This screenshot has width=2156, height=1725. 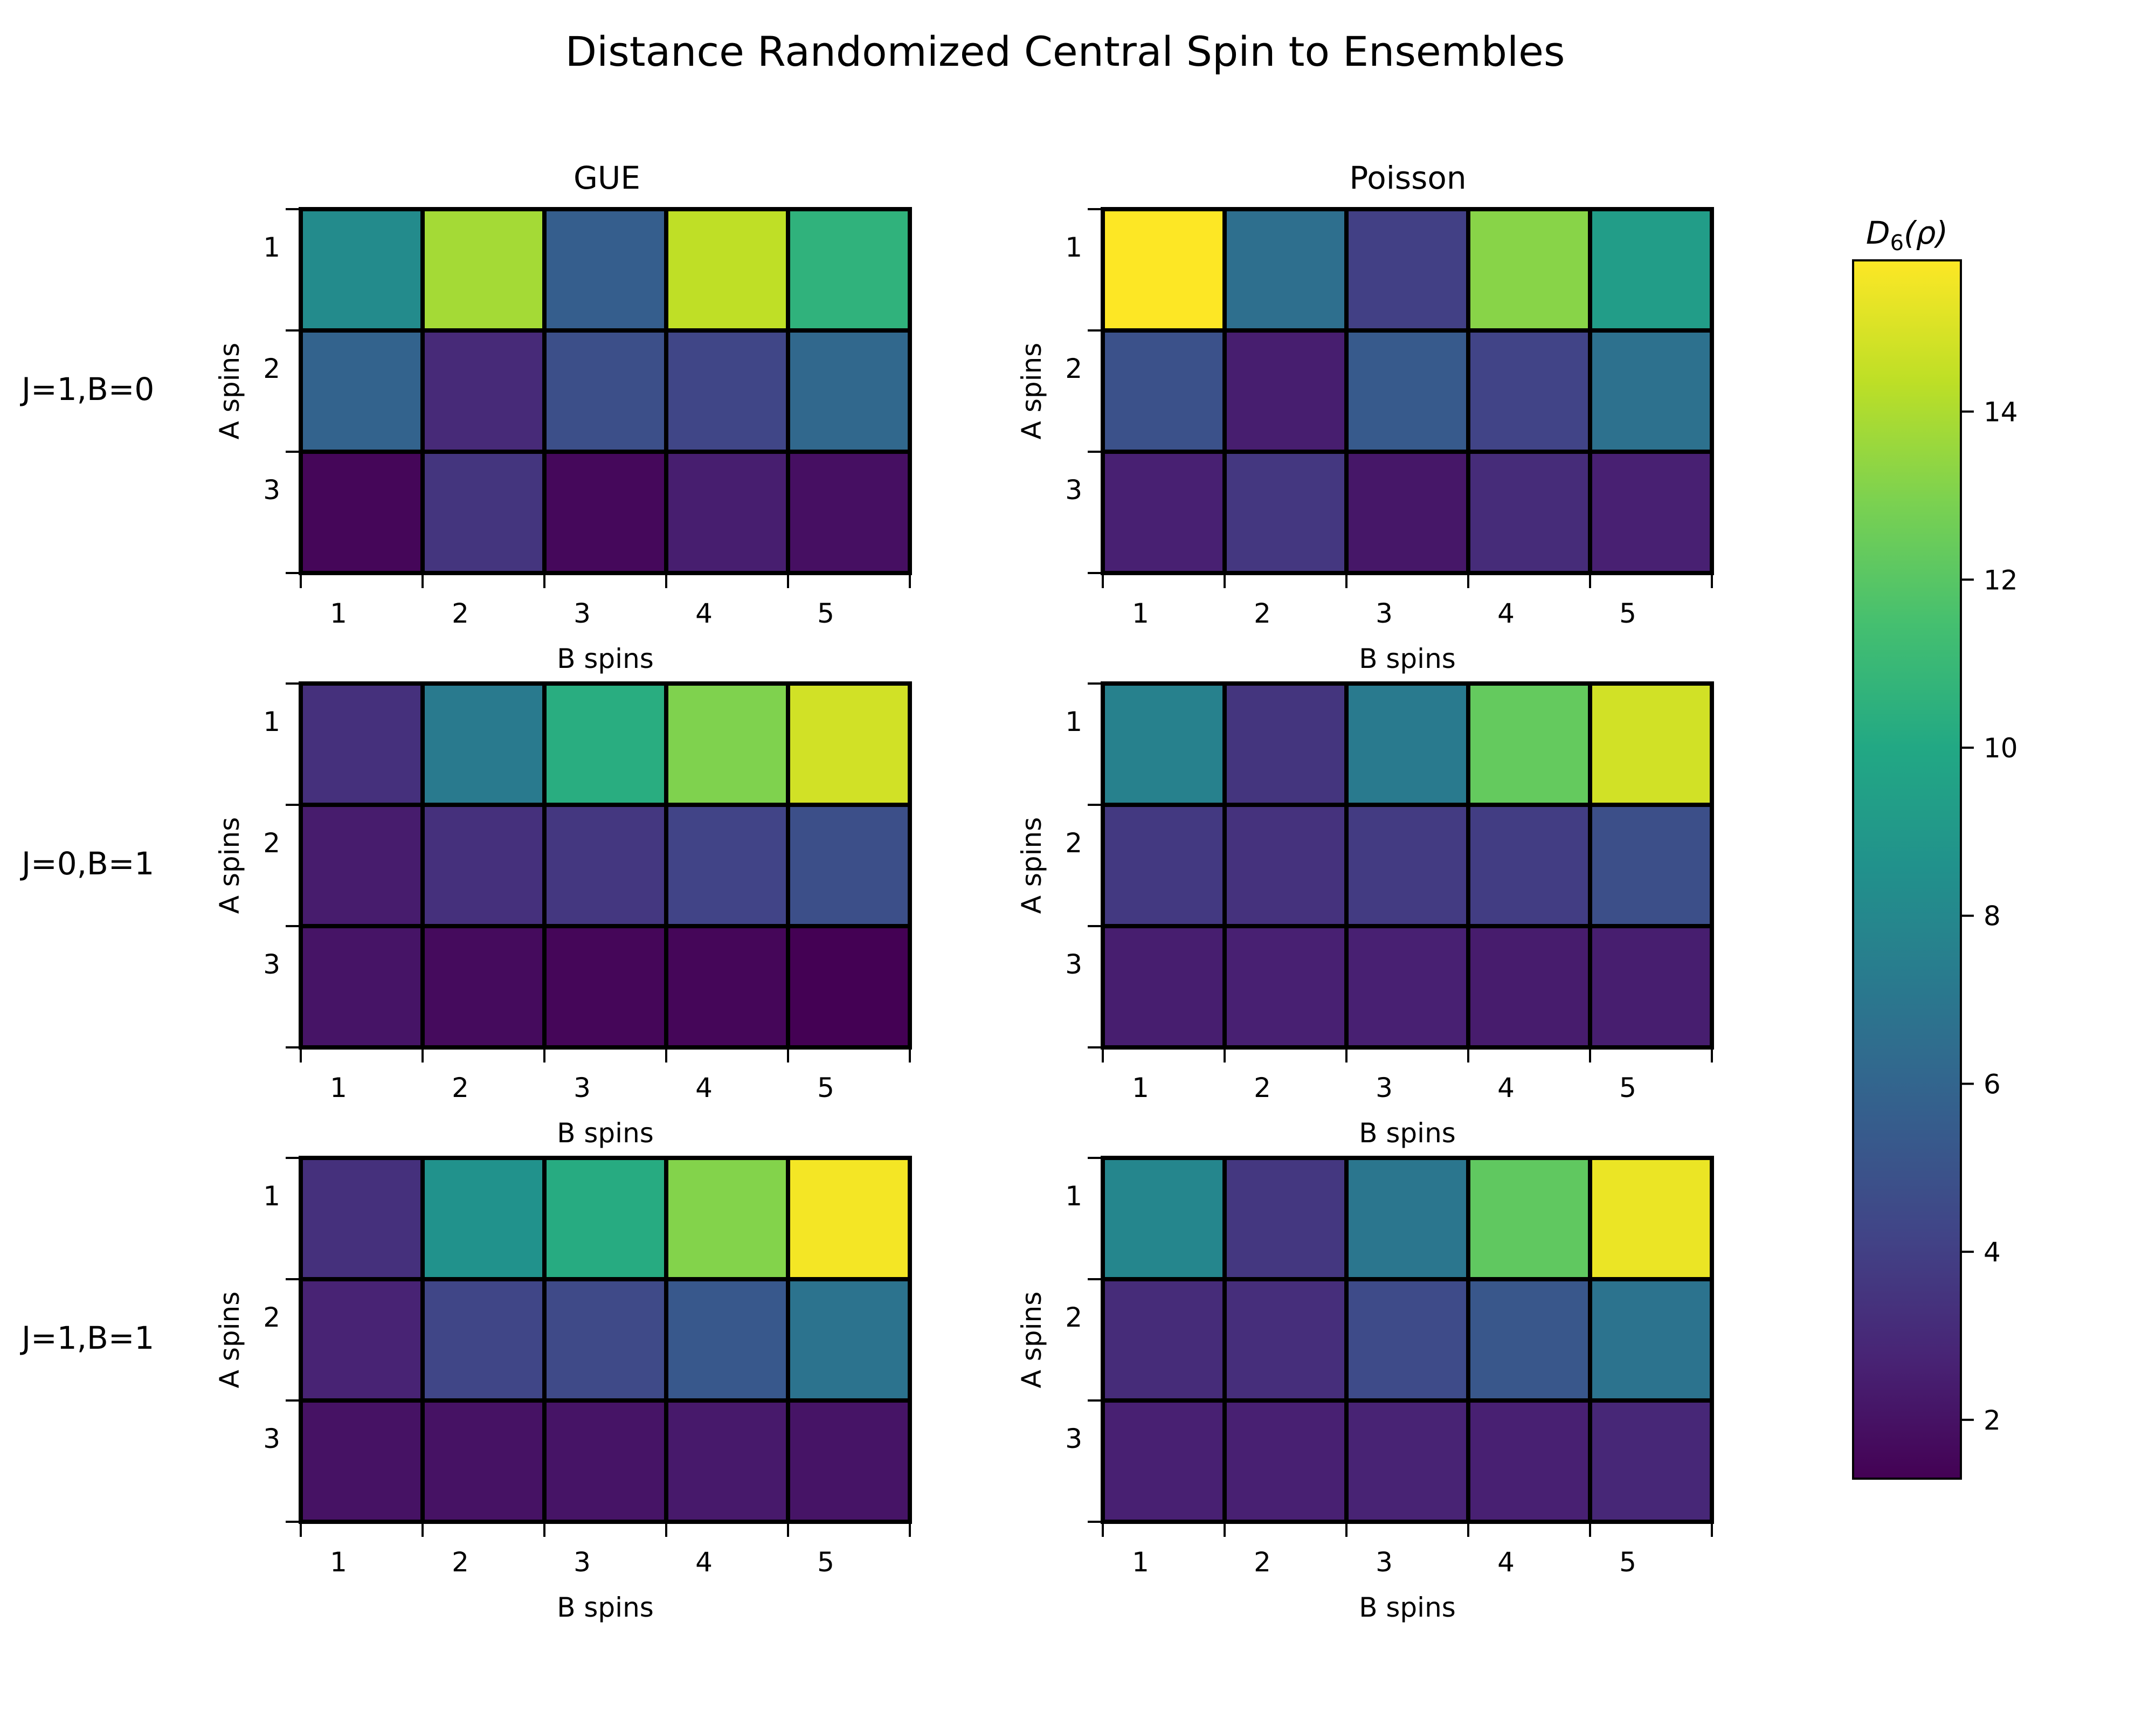 What do you see at coordinates (1992, 1084) in the screenshot?
I see `colorbar-tick-label: 6` at bounding box center [1992, 1084].